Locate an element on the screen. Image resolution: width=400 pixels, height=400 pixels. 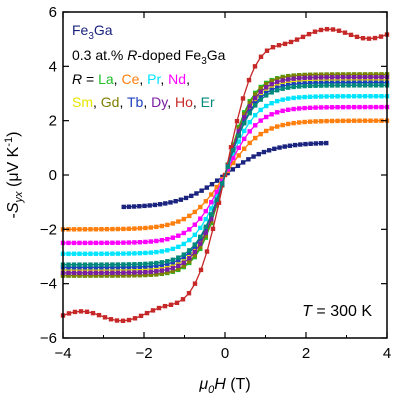
y-axis-title: -Syx (μV K-1) is located at coordinates (14, 175).